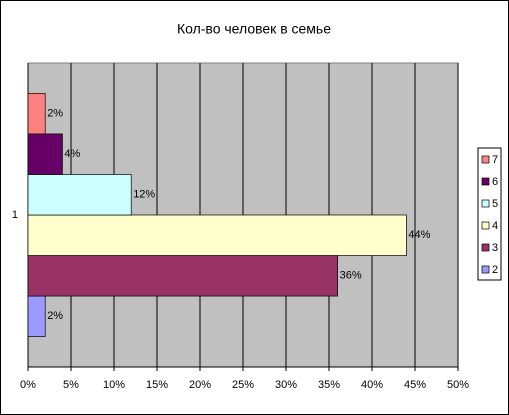  I want to click on legend-label: 2, so click(495, 270).